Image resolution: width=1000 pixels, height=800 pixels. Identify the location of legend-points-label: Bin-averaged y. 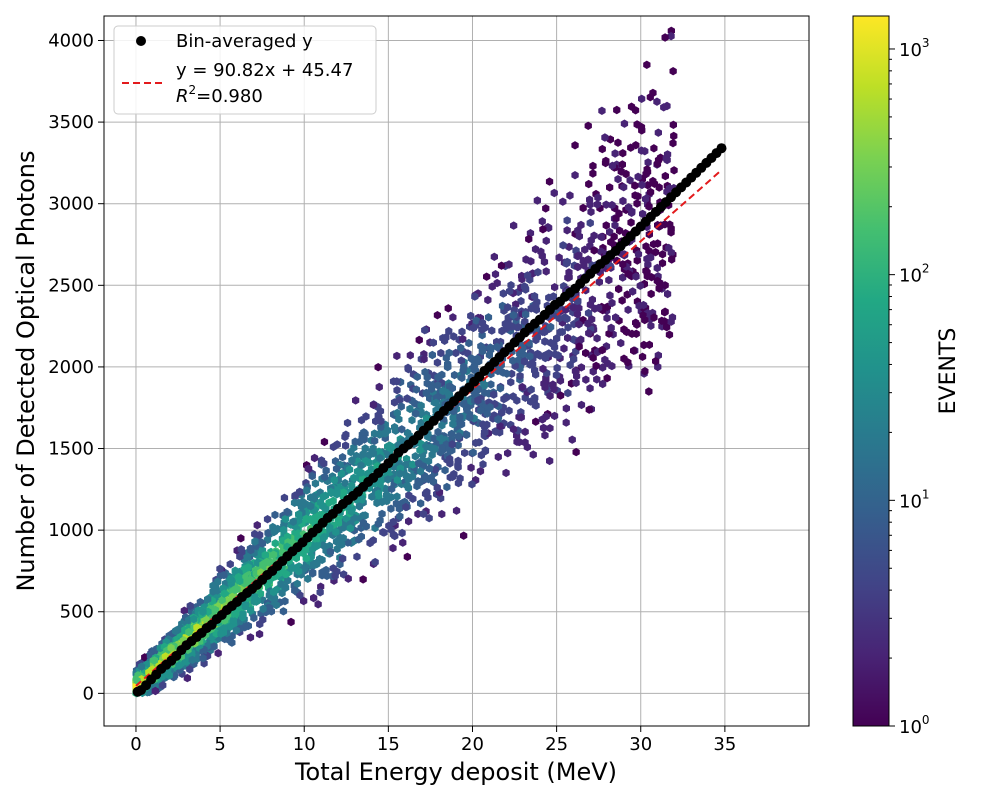
(244, 41).